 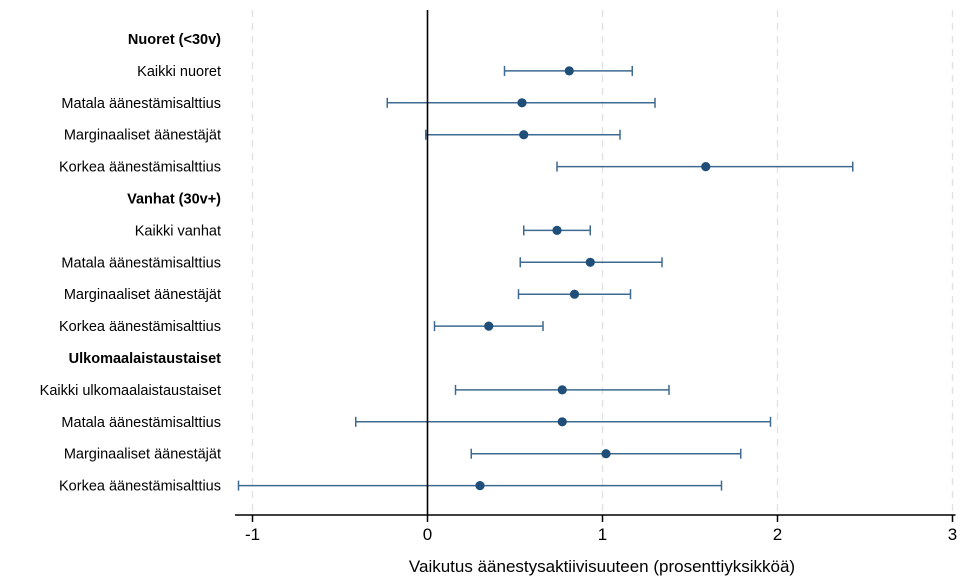 I want to click on x-tick-label: 0, so click(x=427, y=534).